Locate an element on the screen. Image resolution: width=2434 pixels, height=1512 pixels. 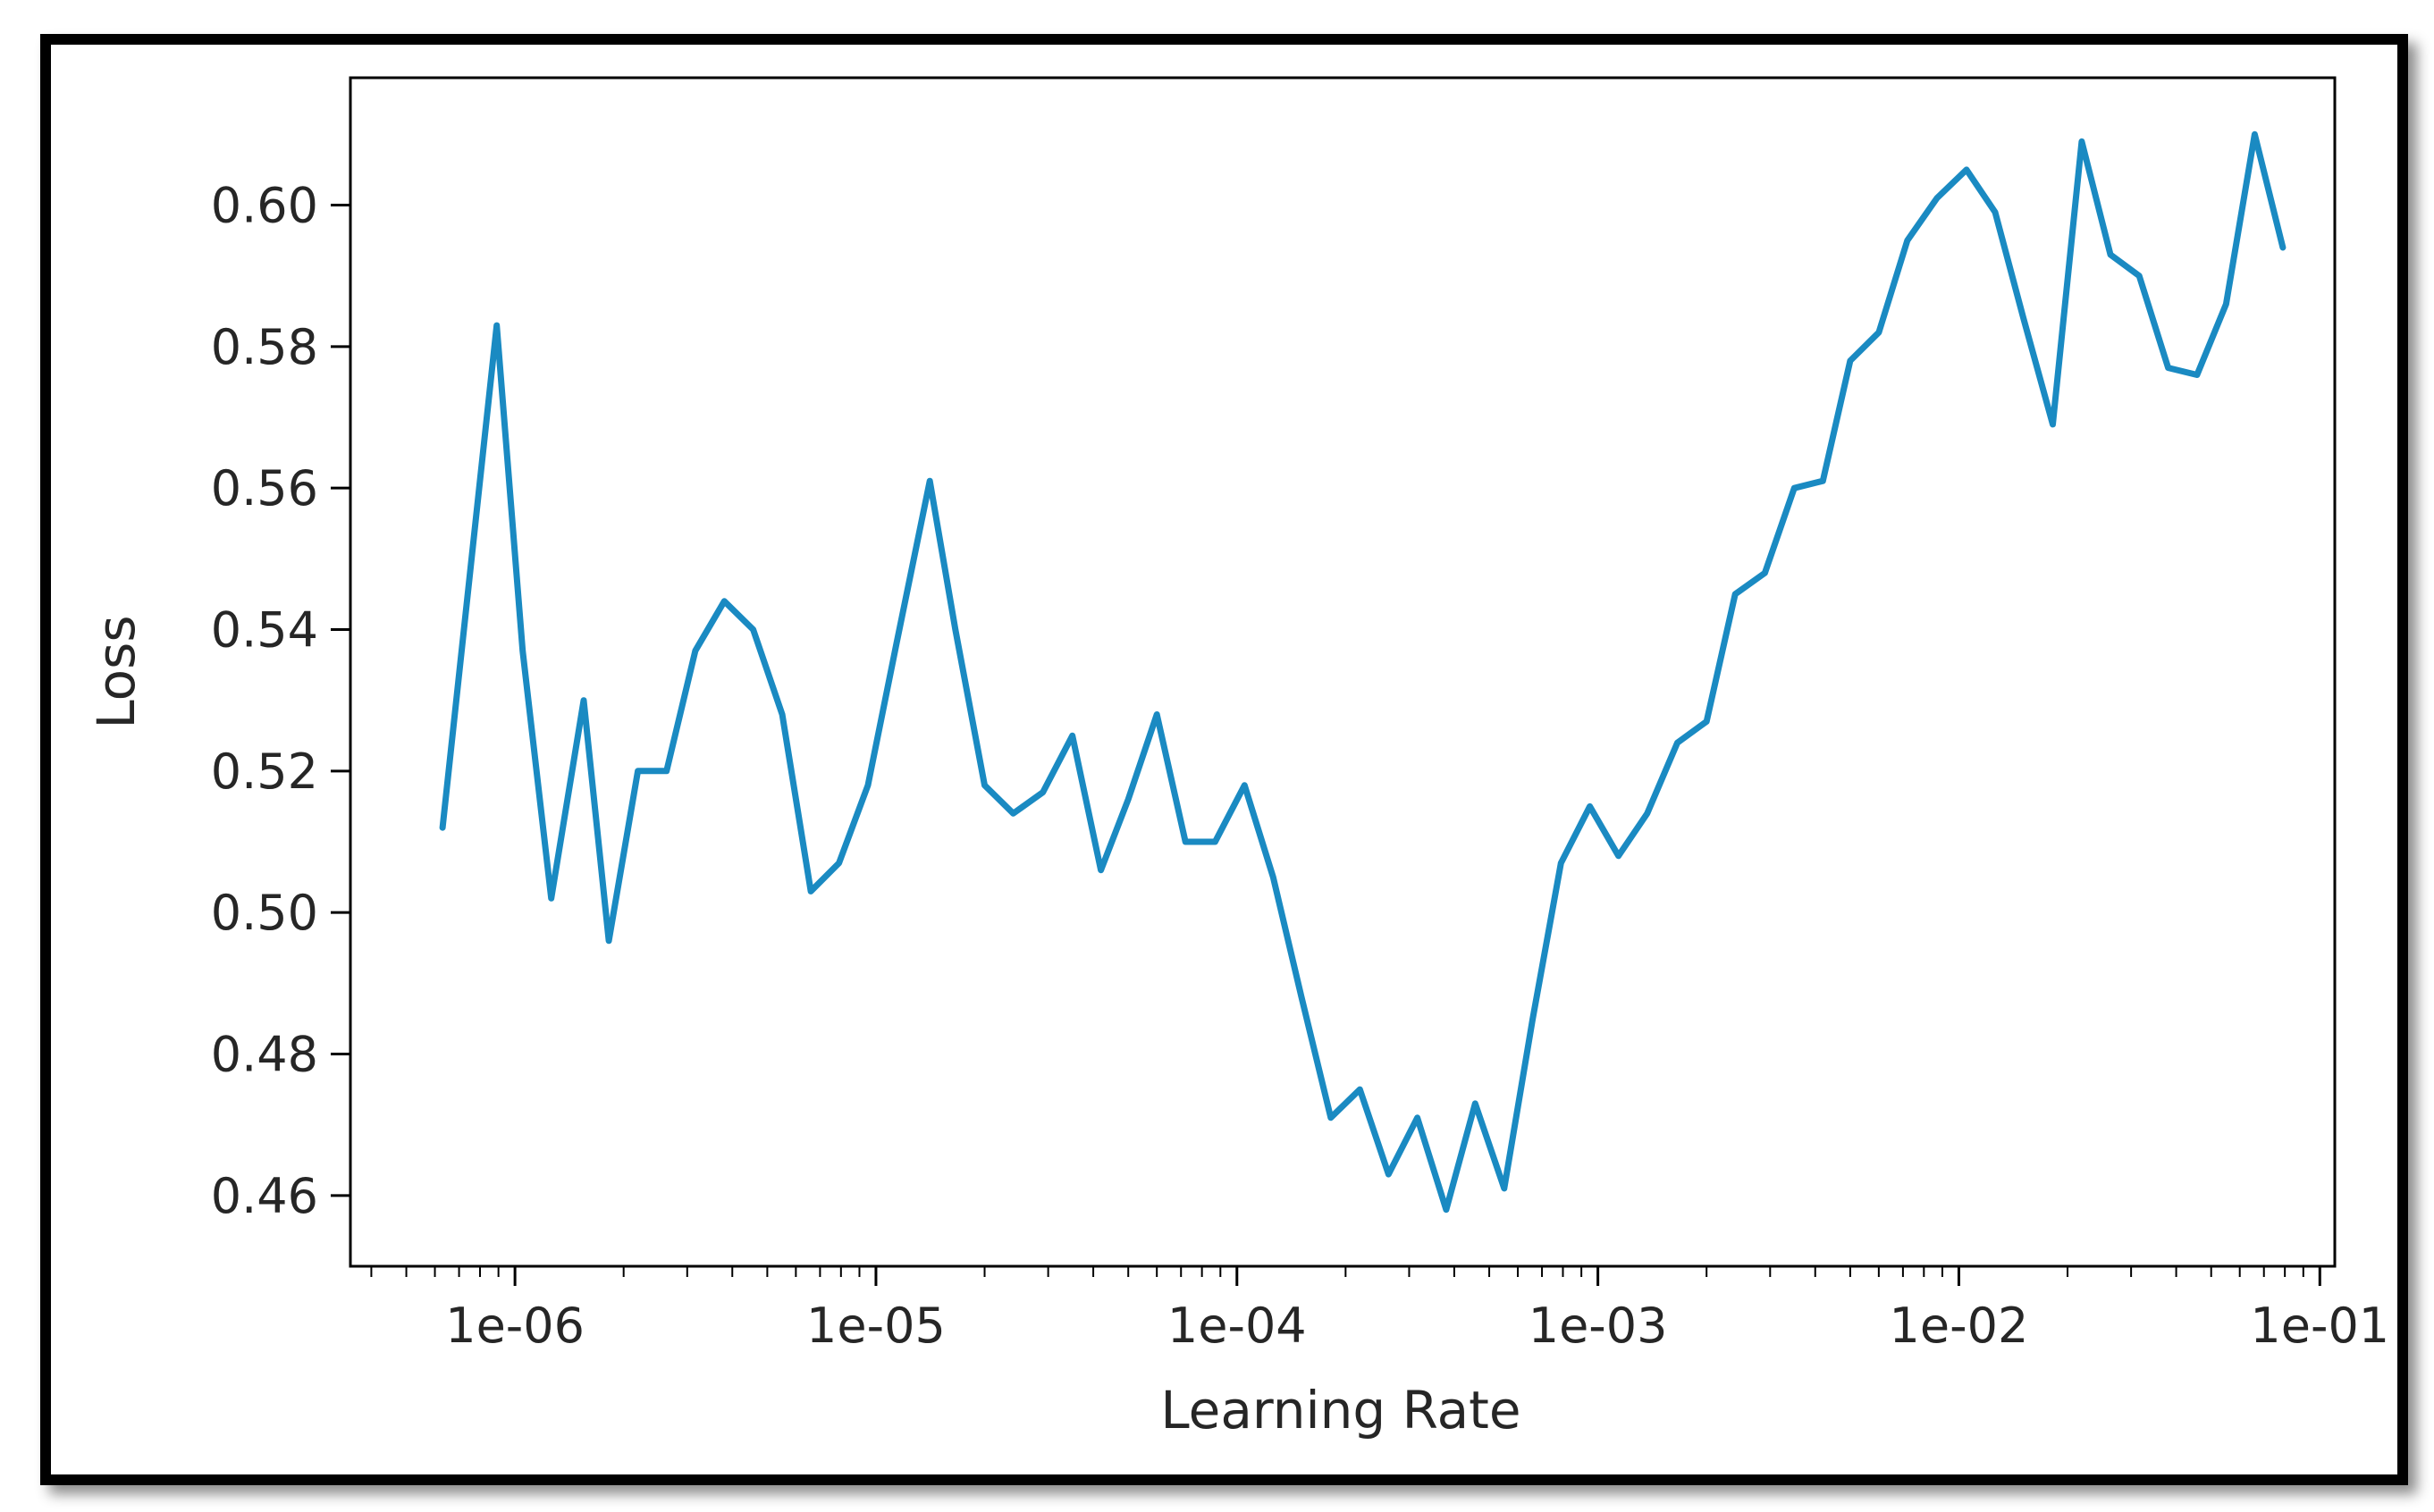
y-axis-ticks: 0.46 0.48 0.50 0.52 0.54 0.56 0.58 0.60 is located at coordinates (280, 701).